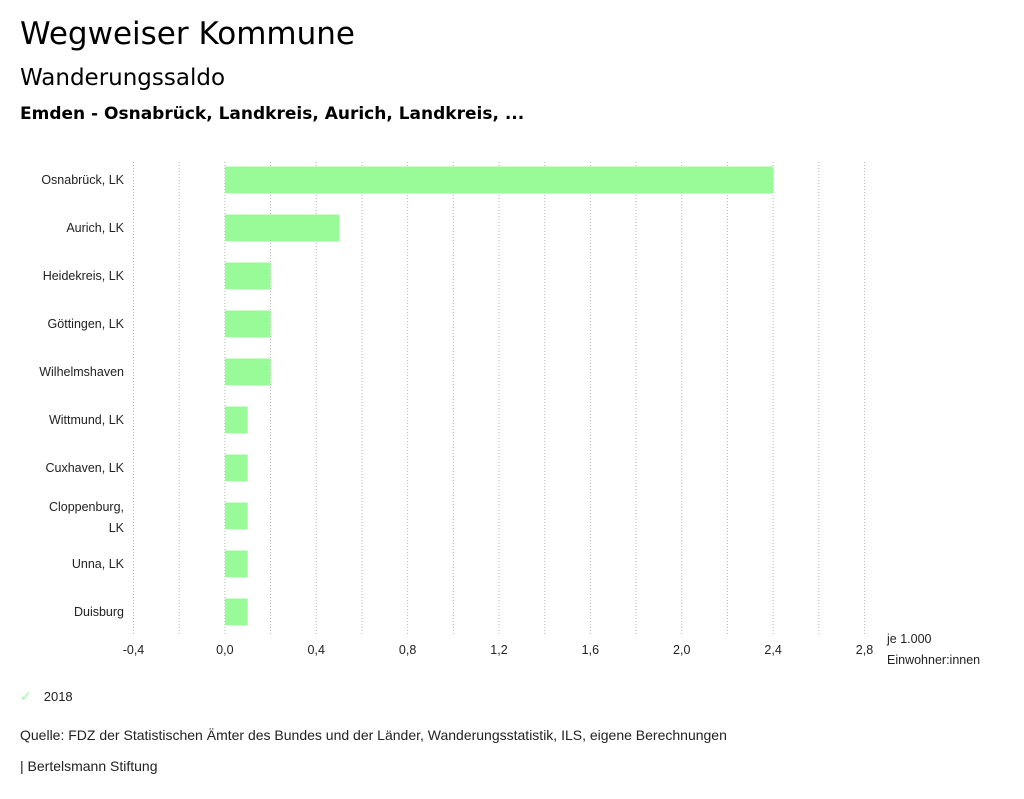 The height and width of the screenshot is (799, 1024). Describe the element at coordinates (316, 650) in the screenshot. I see `x-tick-label: 0,4` at that location.